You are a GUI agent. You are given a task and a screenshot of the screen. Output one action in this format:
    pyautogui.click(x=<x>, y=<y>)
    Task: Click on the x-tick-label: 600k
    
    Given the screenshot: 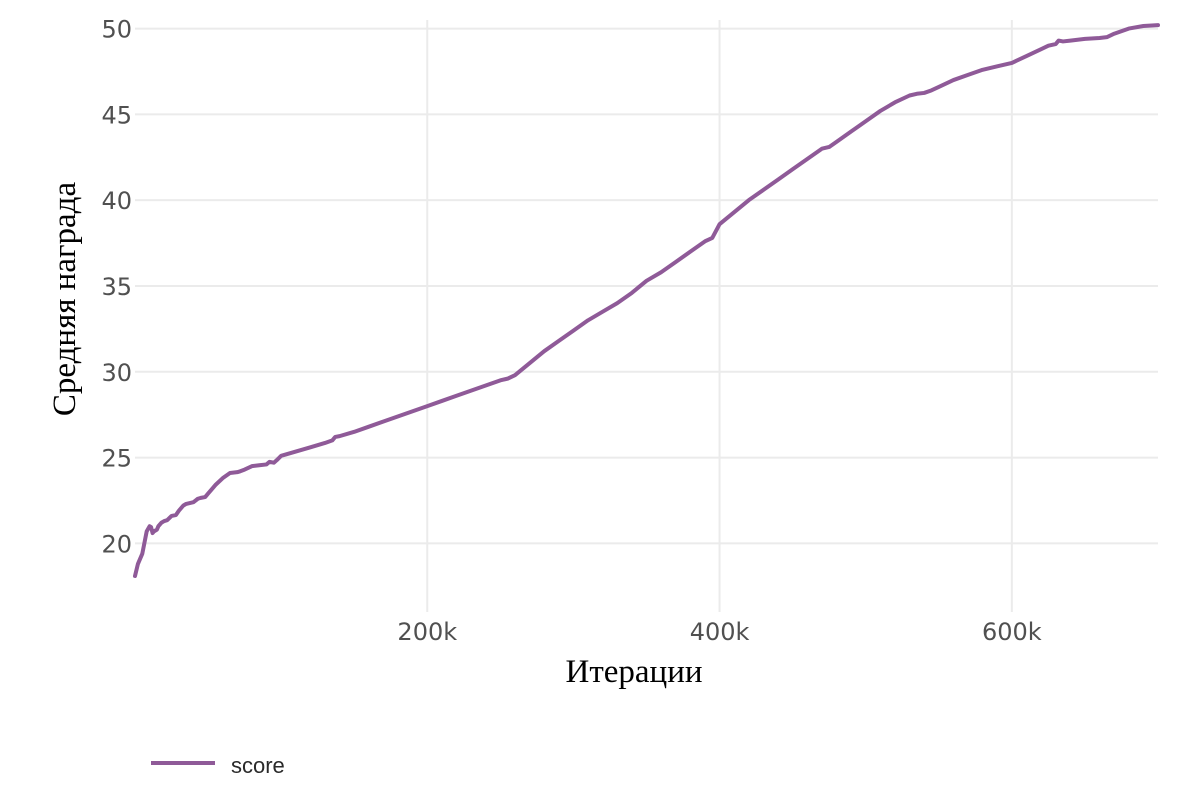 What is the action you would take?
    pyautogui.click(x=1012, y=632)
    